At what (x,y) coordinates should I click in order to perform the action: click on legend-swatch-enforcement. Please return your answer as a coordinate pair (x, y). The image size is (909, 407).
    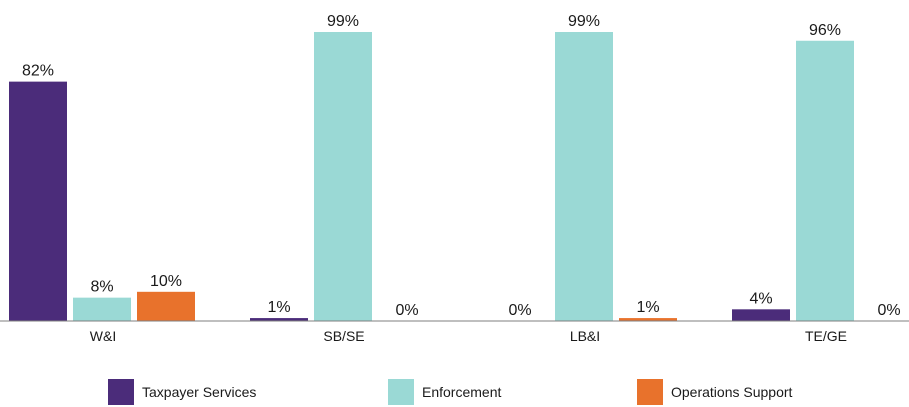
    Looking at the image, I should click on (401, 392).